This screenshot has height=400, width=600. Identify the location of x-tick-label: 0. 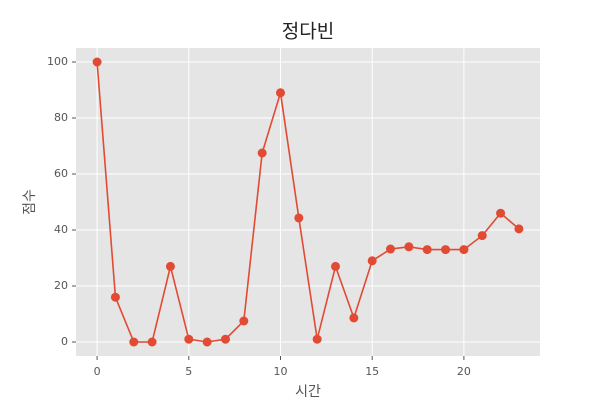
(97, 371).